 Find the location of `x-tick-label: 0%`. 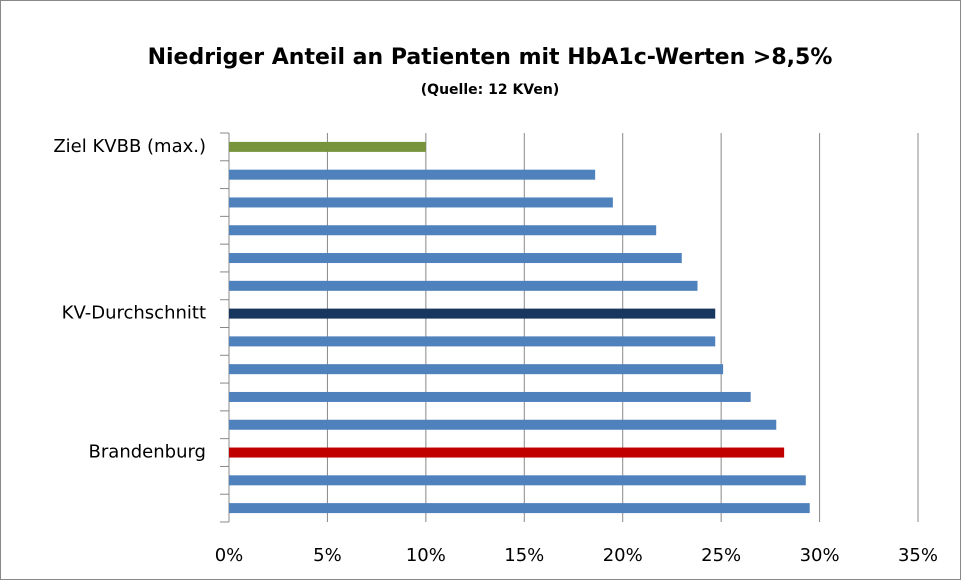

x-tick-label: 0% is located at coordinates (229, 555).